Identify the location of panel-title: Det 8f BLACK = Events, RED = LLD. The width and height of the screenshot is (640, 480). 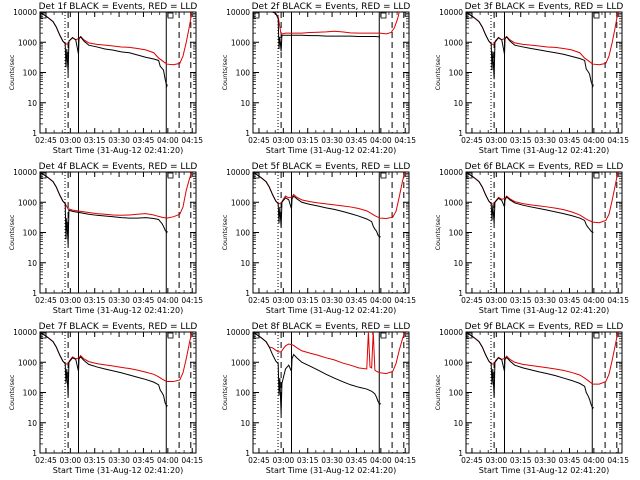
(331, 327).